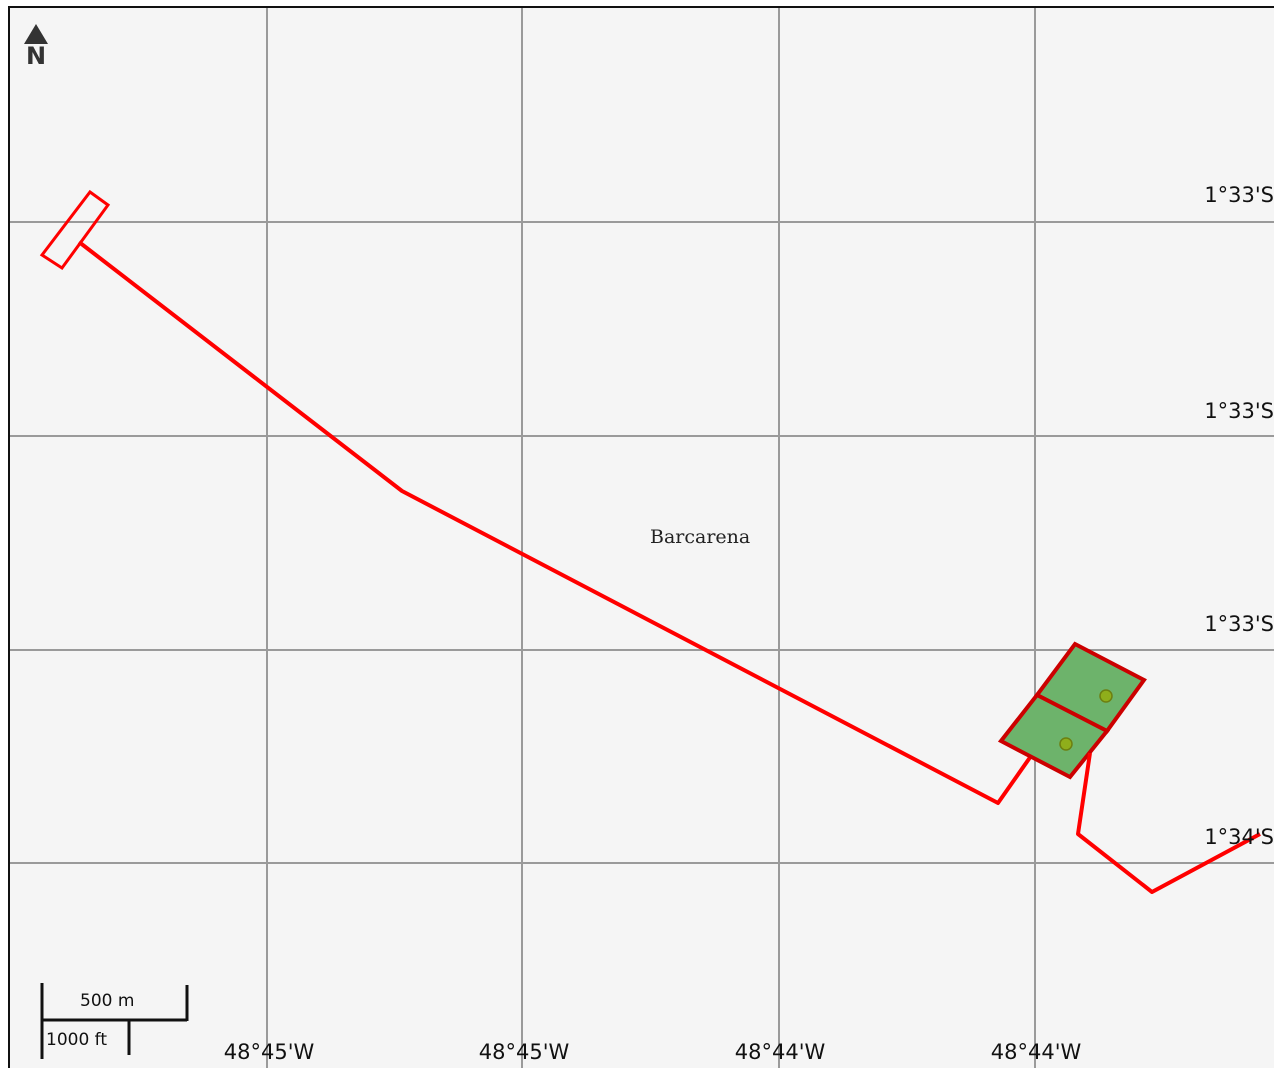 The height and width of the screenshot is (1068, 1274). Describe the element at coordinates (1239, 837) in the screenshot. I see `lat-label: 1°34'S` at that location.